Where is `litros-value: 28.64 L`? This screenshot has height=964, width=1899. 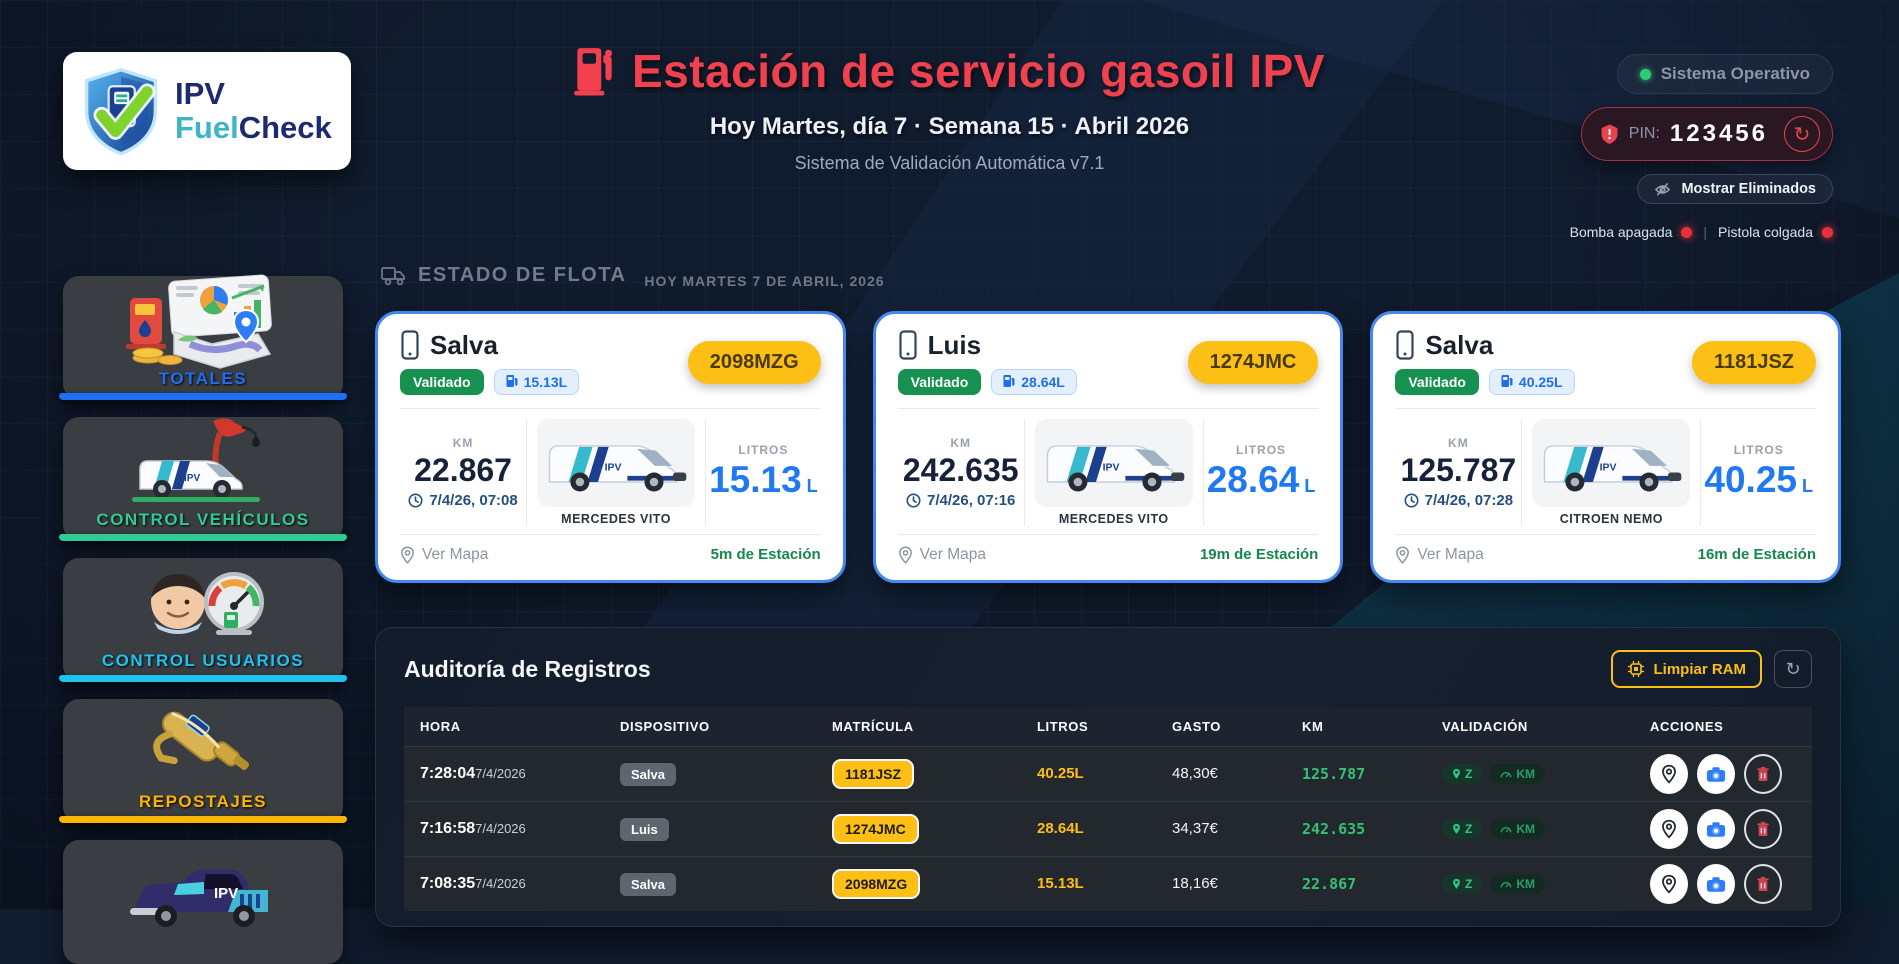
litros-value: 28.64 L is located at coordinates (1261, 479).